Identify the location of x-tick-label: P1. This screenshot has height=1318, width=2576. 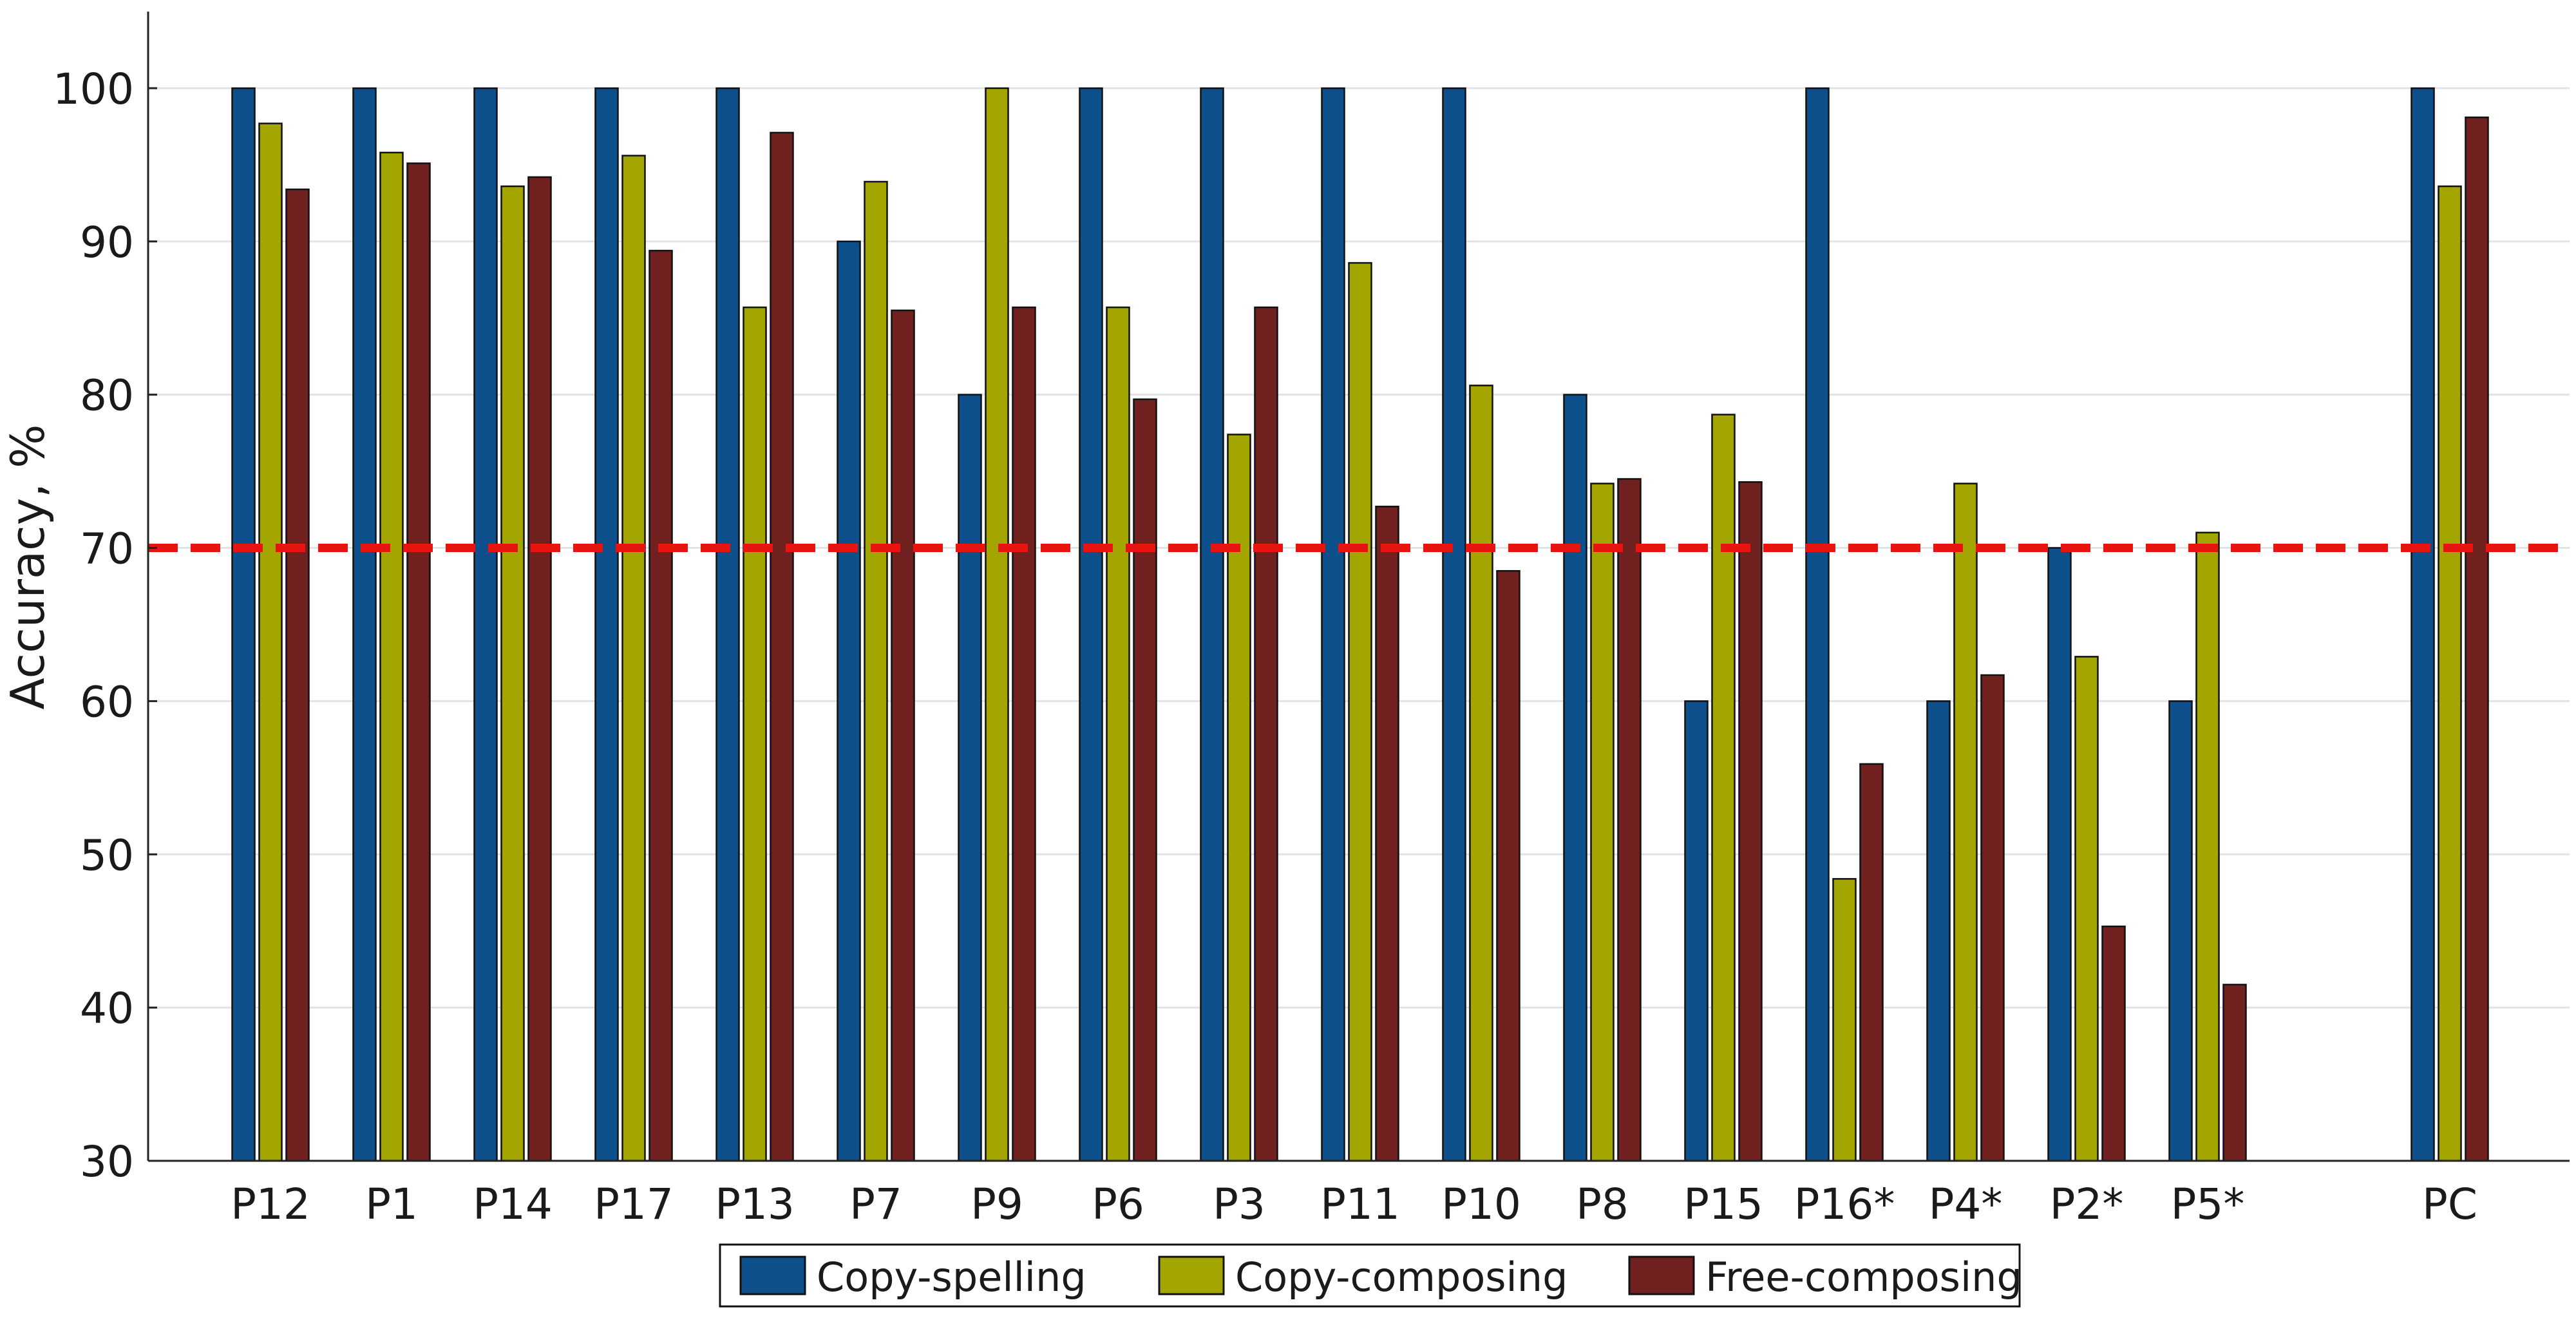
(391, 1204).